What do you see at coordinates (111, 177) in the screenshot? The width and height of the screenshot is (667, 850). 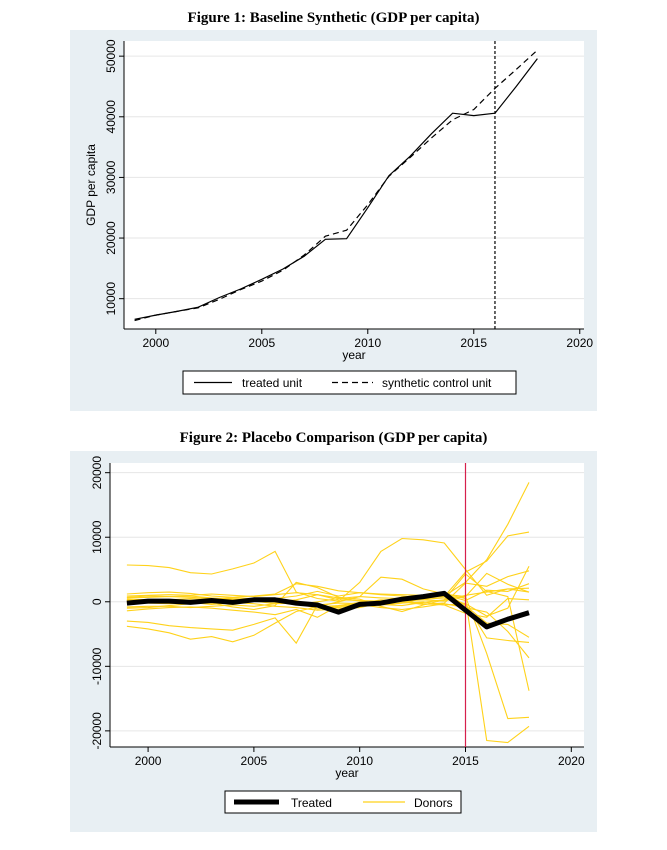 I see `y-tick-label: 30000` at bounding box center [111, 177].